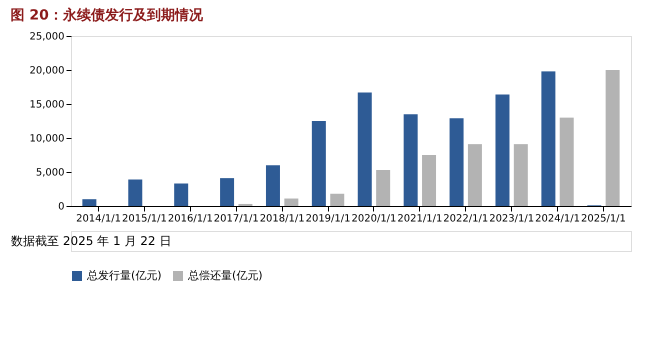  What do you see at coordinates (144, 219) in the screenshot?
I see `x-tick-label: 2015/1/1` at bounding box center [144, 219].